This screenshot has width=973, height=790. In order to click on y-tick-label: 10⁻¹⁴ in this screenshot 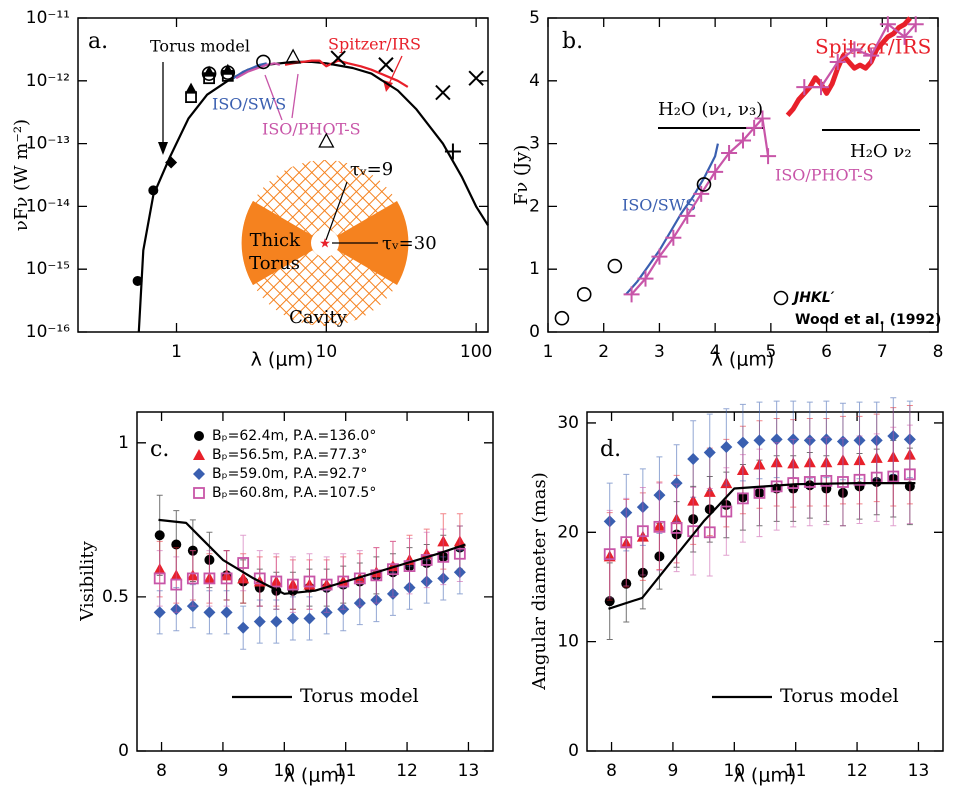, I will do `click(48, 206)`.